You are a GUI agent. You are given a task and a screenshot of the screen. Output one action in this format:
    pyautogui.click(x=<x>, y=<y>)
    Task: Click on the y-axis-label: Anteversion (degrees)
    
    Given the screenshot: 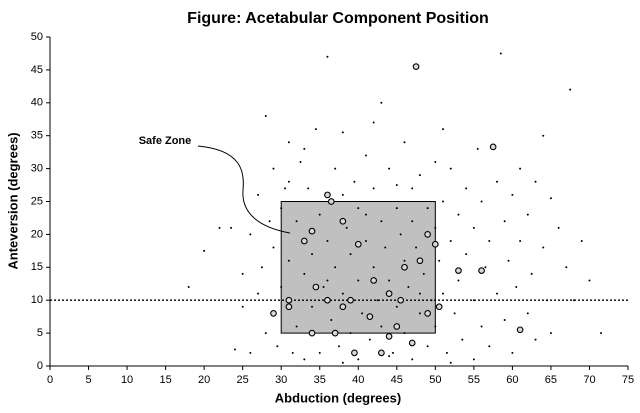 What is the action you would take?
    pyautogui.click(x=12, y=200)
    